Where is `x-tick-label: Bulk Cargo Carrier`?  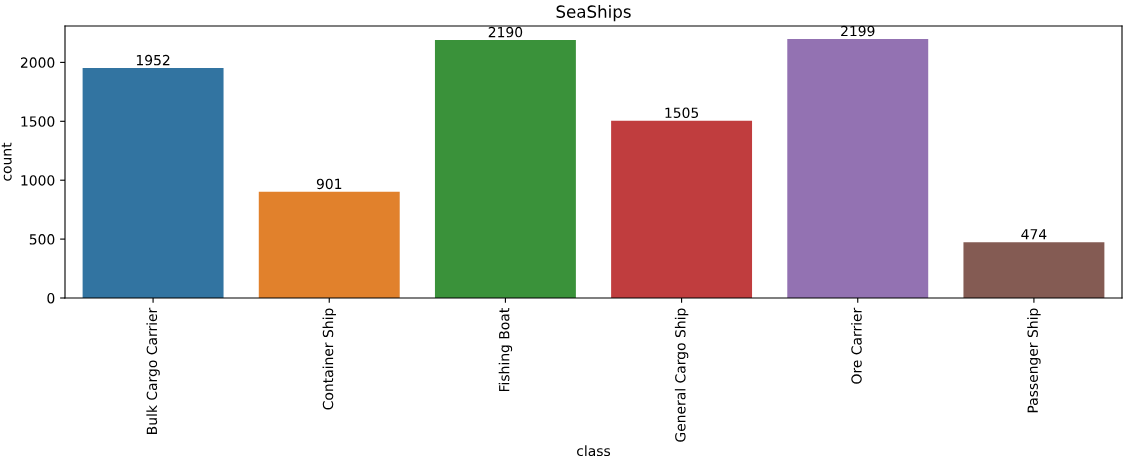
x-tick-label: Bulk Cargo Carrier is located at coordinates (153, 370).